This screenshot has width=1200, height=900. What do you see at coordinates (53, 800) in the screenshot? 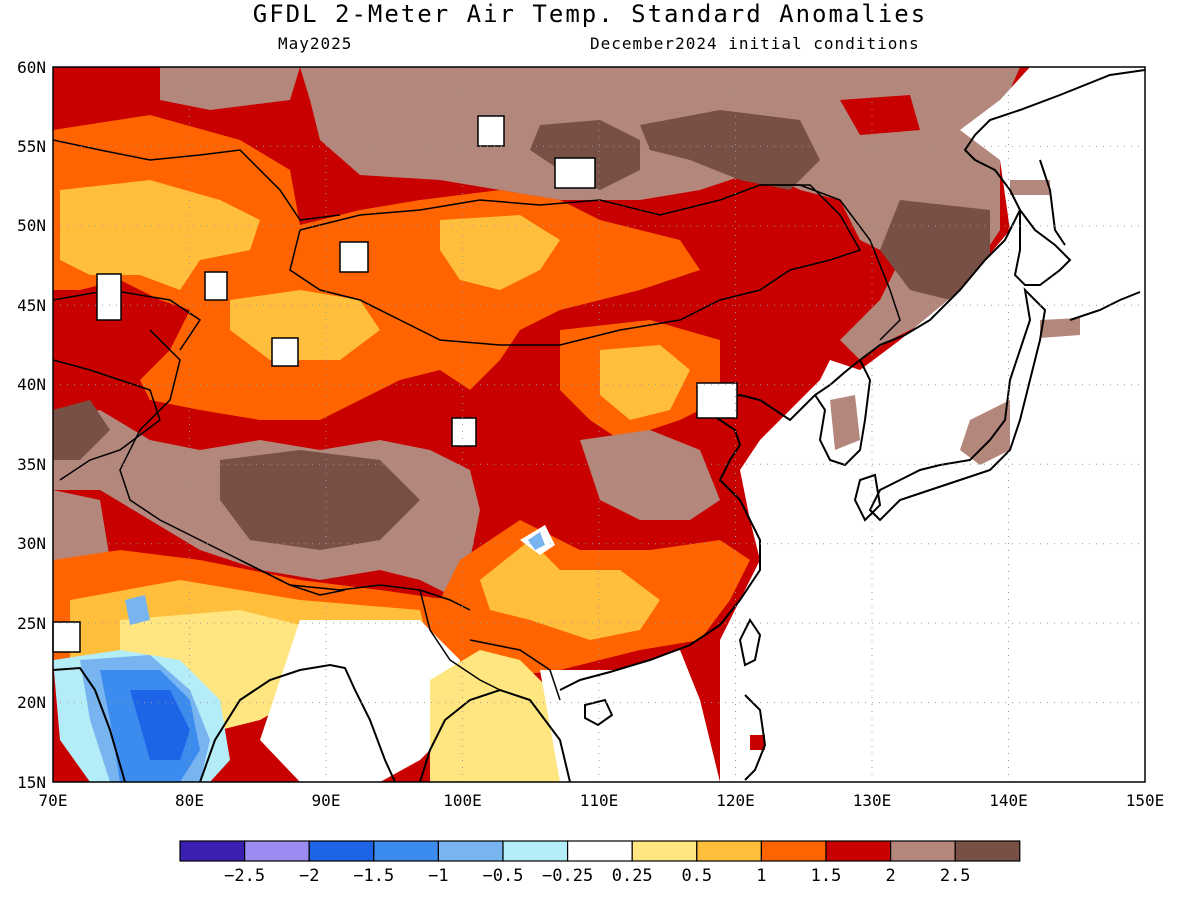
I see `lon-tick-70: 70E` at bounding box center [53, 800].